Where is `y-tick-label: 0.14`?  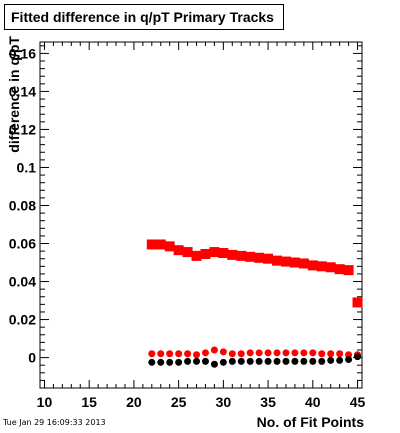 y-tick-label: 0.14 is located at coordinates (22, 91).